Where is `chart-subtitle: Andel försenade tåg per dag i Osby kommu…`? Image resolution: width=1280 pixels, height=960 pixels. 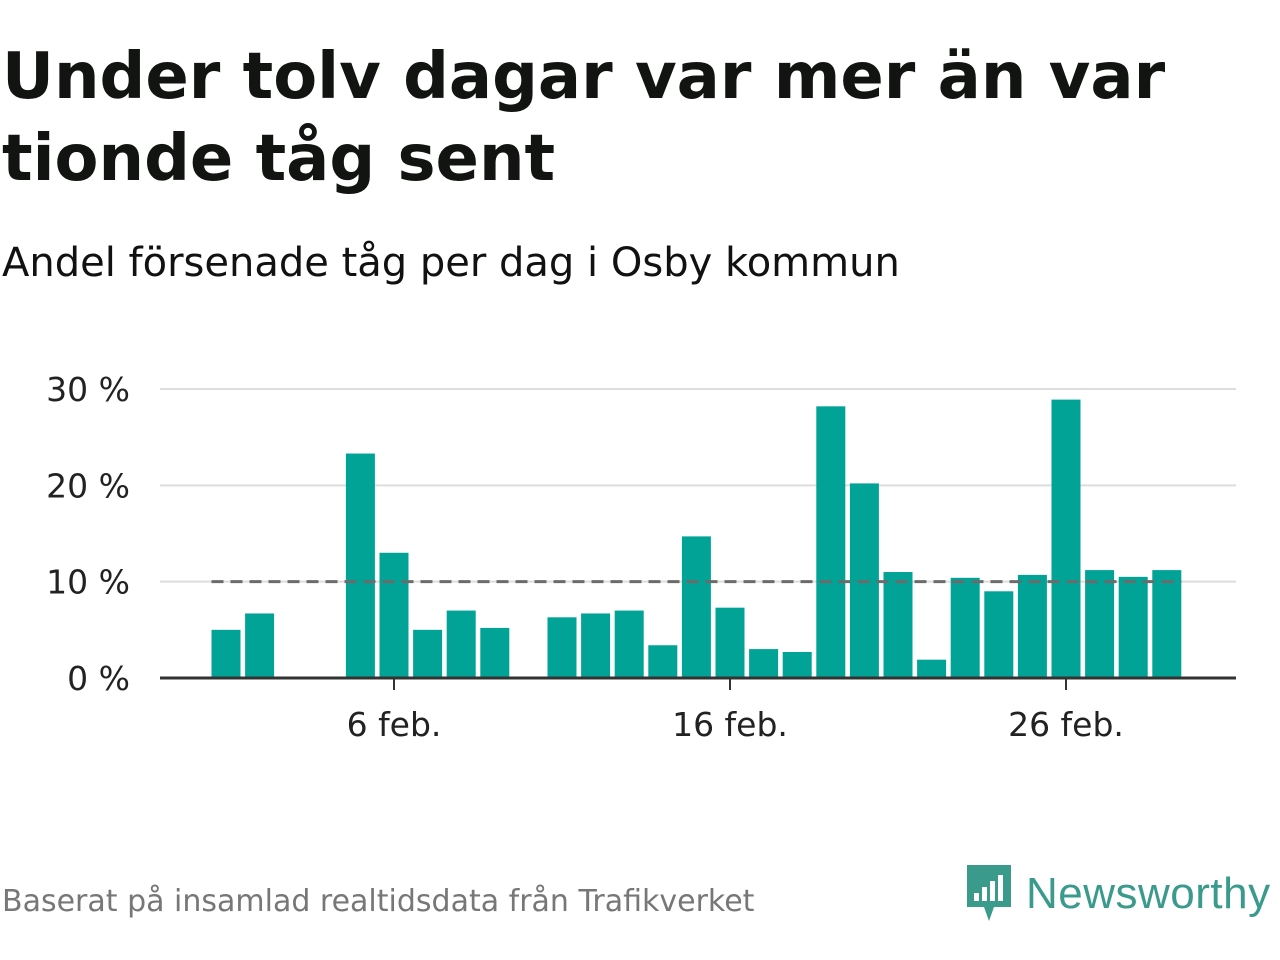
chart-subtitle: Andel försenade tåg per dag i Osby kommu… is located at coordinates (451, 263).